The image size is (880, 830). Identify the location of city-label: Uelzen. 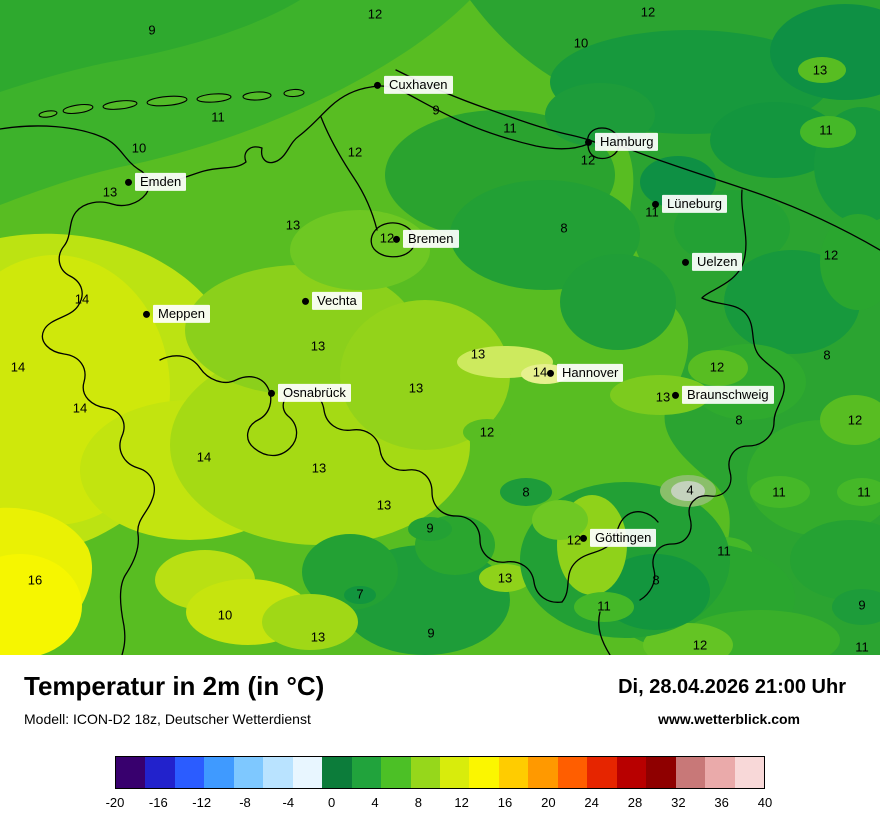
(717, 262).